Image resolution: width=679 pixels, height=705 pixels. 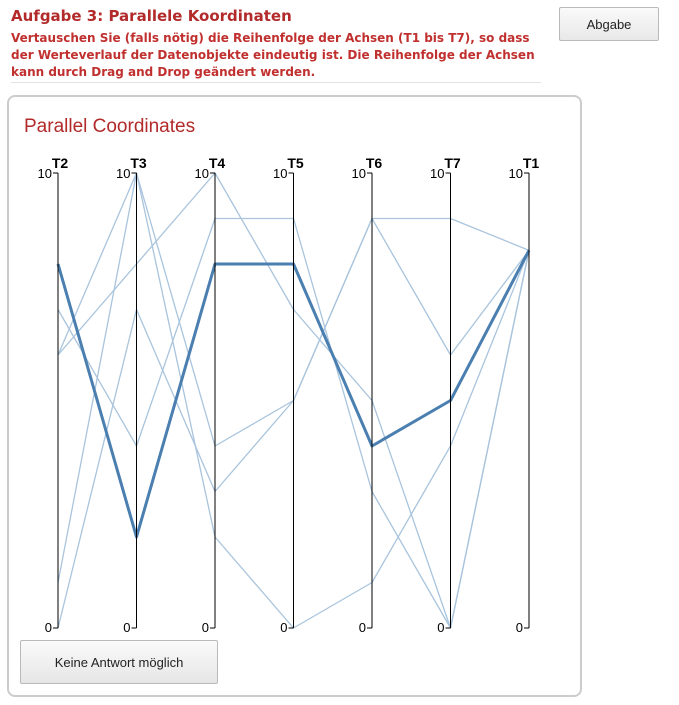 I want to click on axis-label-t7: T7, so click(x=452, y=163).